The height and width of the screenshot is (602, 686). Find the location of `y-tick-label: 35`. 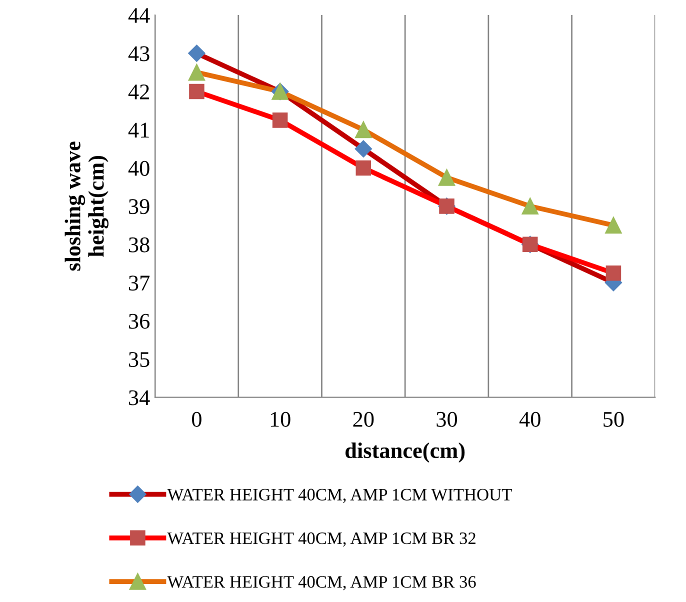

y-tick-label: 35 is located at coordinates (139, 360).